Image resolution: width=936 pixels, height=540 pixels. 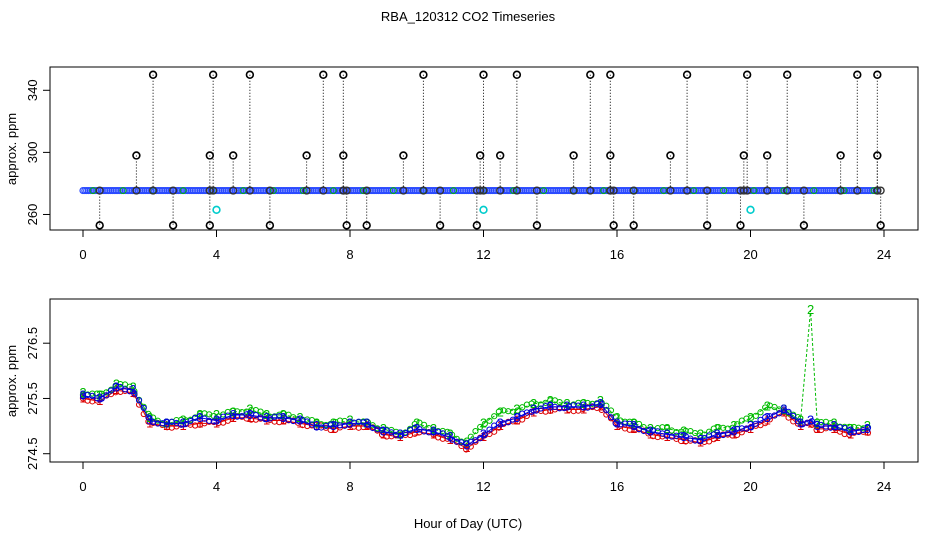 I want to click on bottom-x-tick-label: 20, so click(x=750, y=486).